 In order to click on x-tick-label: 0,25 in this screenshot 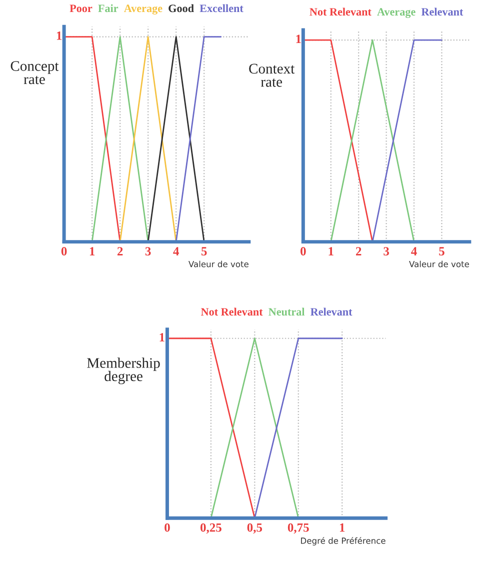, I will do `click(211, 528)`.